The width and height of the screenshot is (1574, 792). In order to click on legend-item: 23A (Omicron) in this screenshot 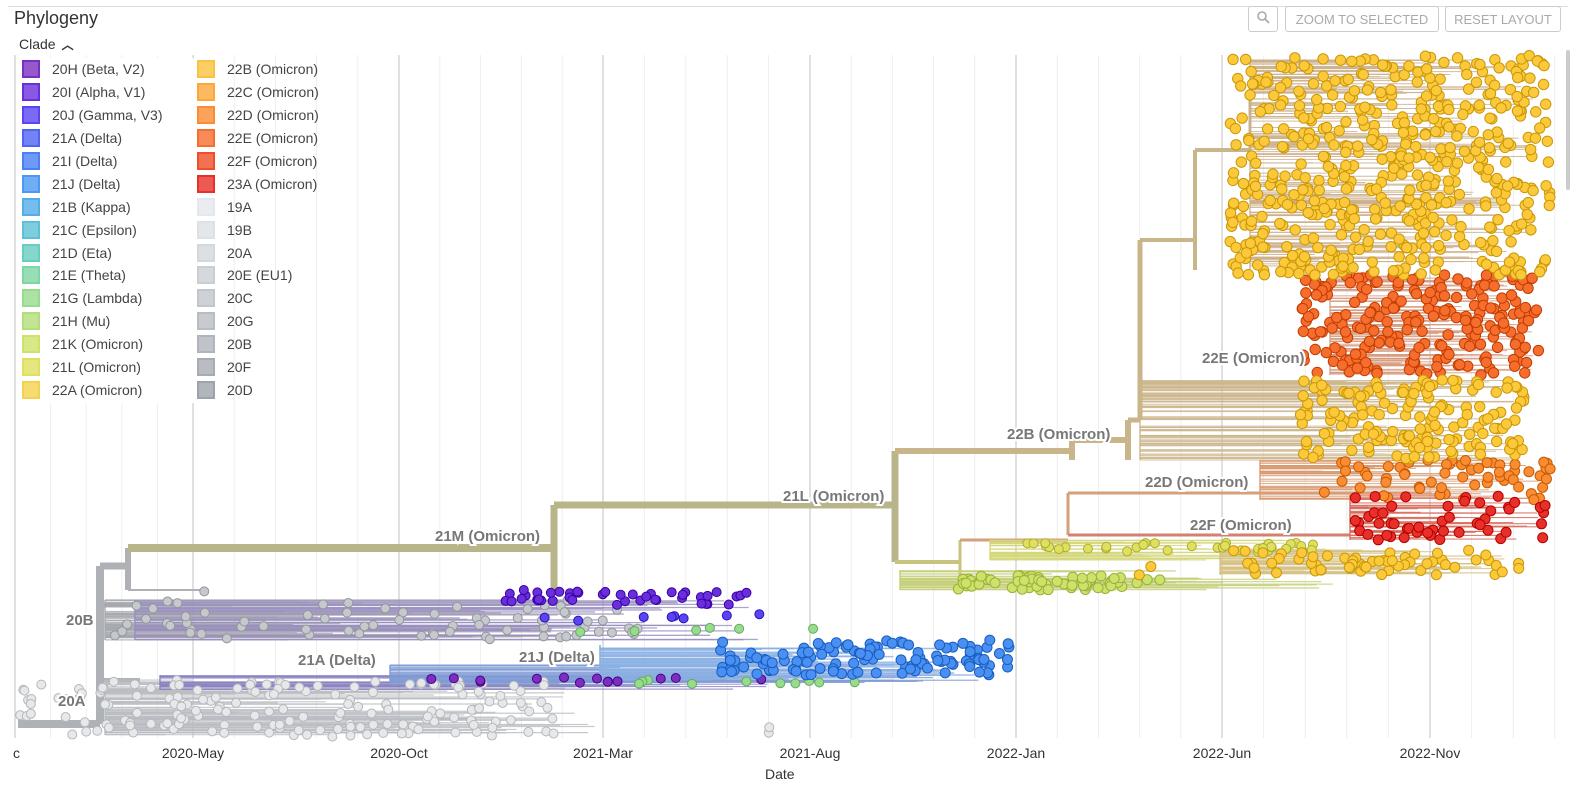, I will do `click(258, 183)`.